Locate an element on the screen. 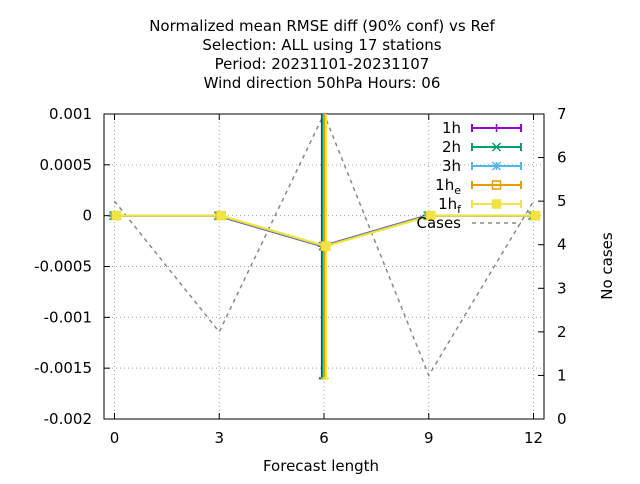 The width and height of the screenshot is (640, 484). legend-label: 1h is located at coordinates (451, 128).